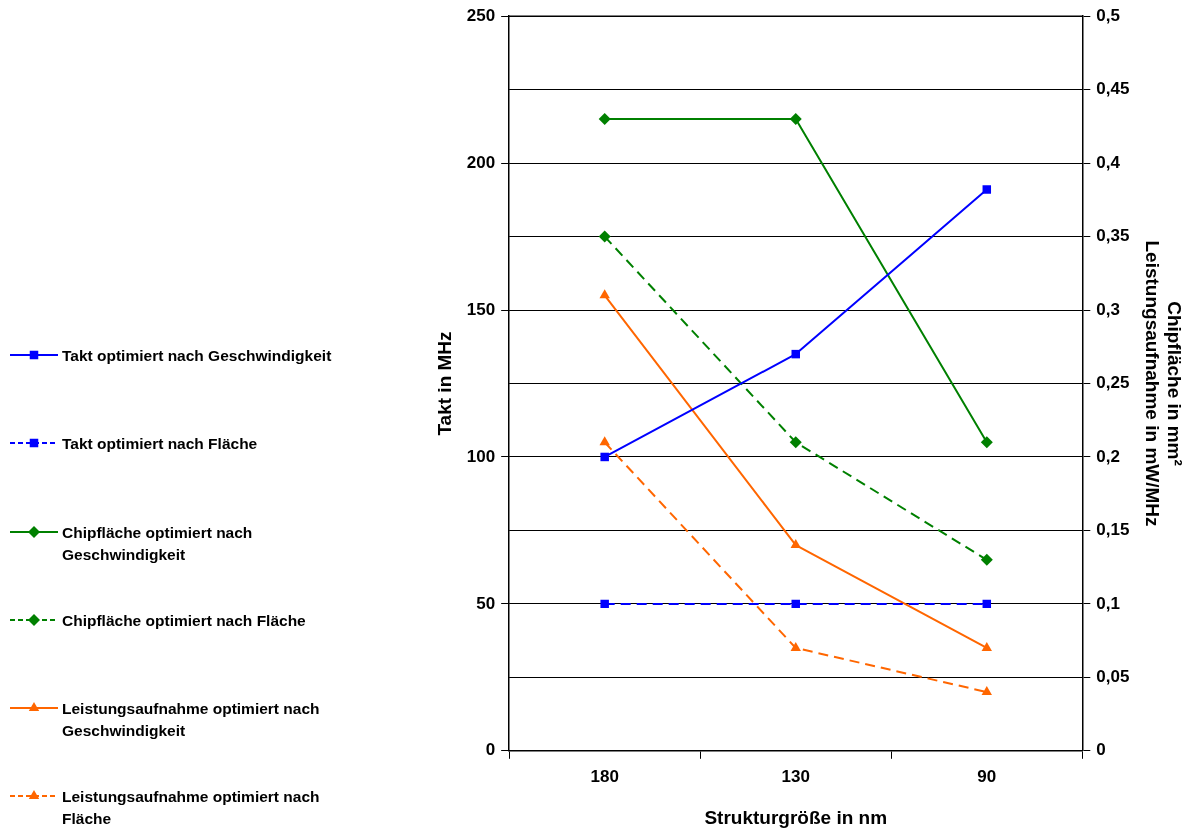  I want to click on legend-label: Chipfläche optimiert nach Geschwindigkeit, so click(158, 544).